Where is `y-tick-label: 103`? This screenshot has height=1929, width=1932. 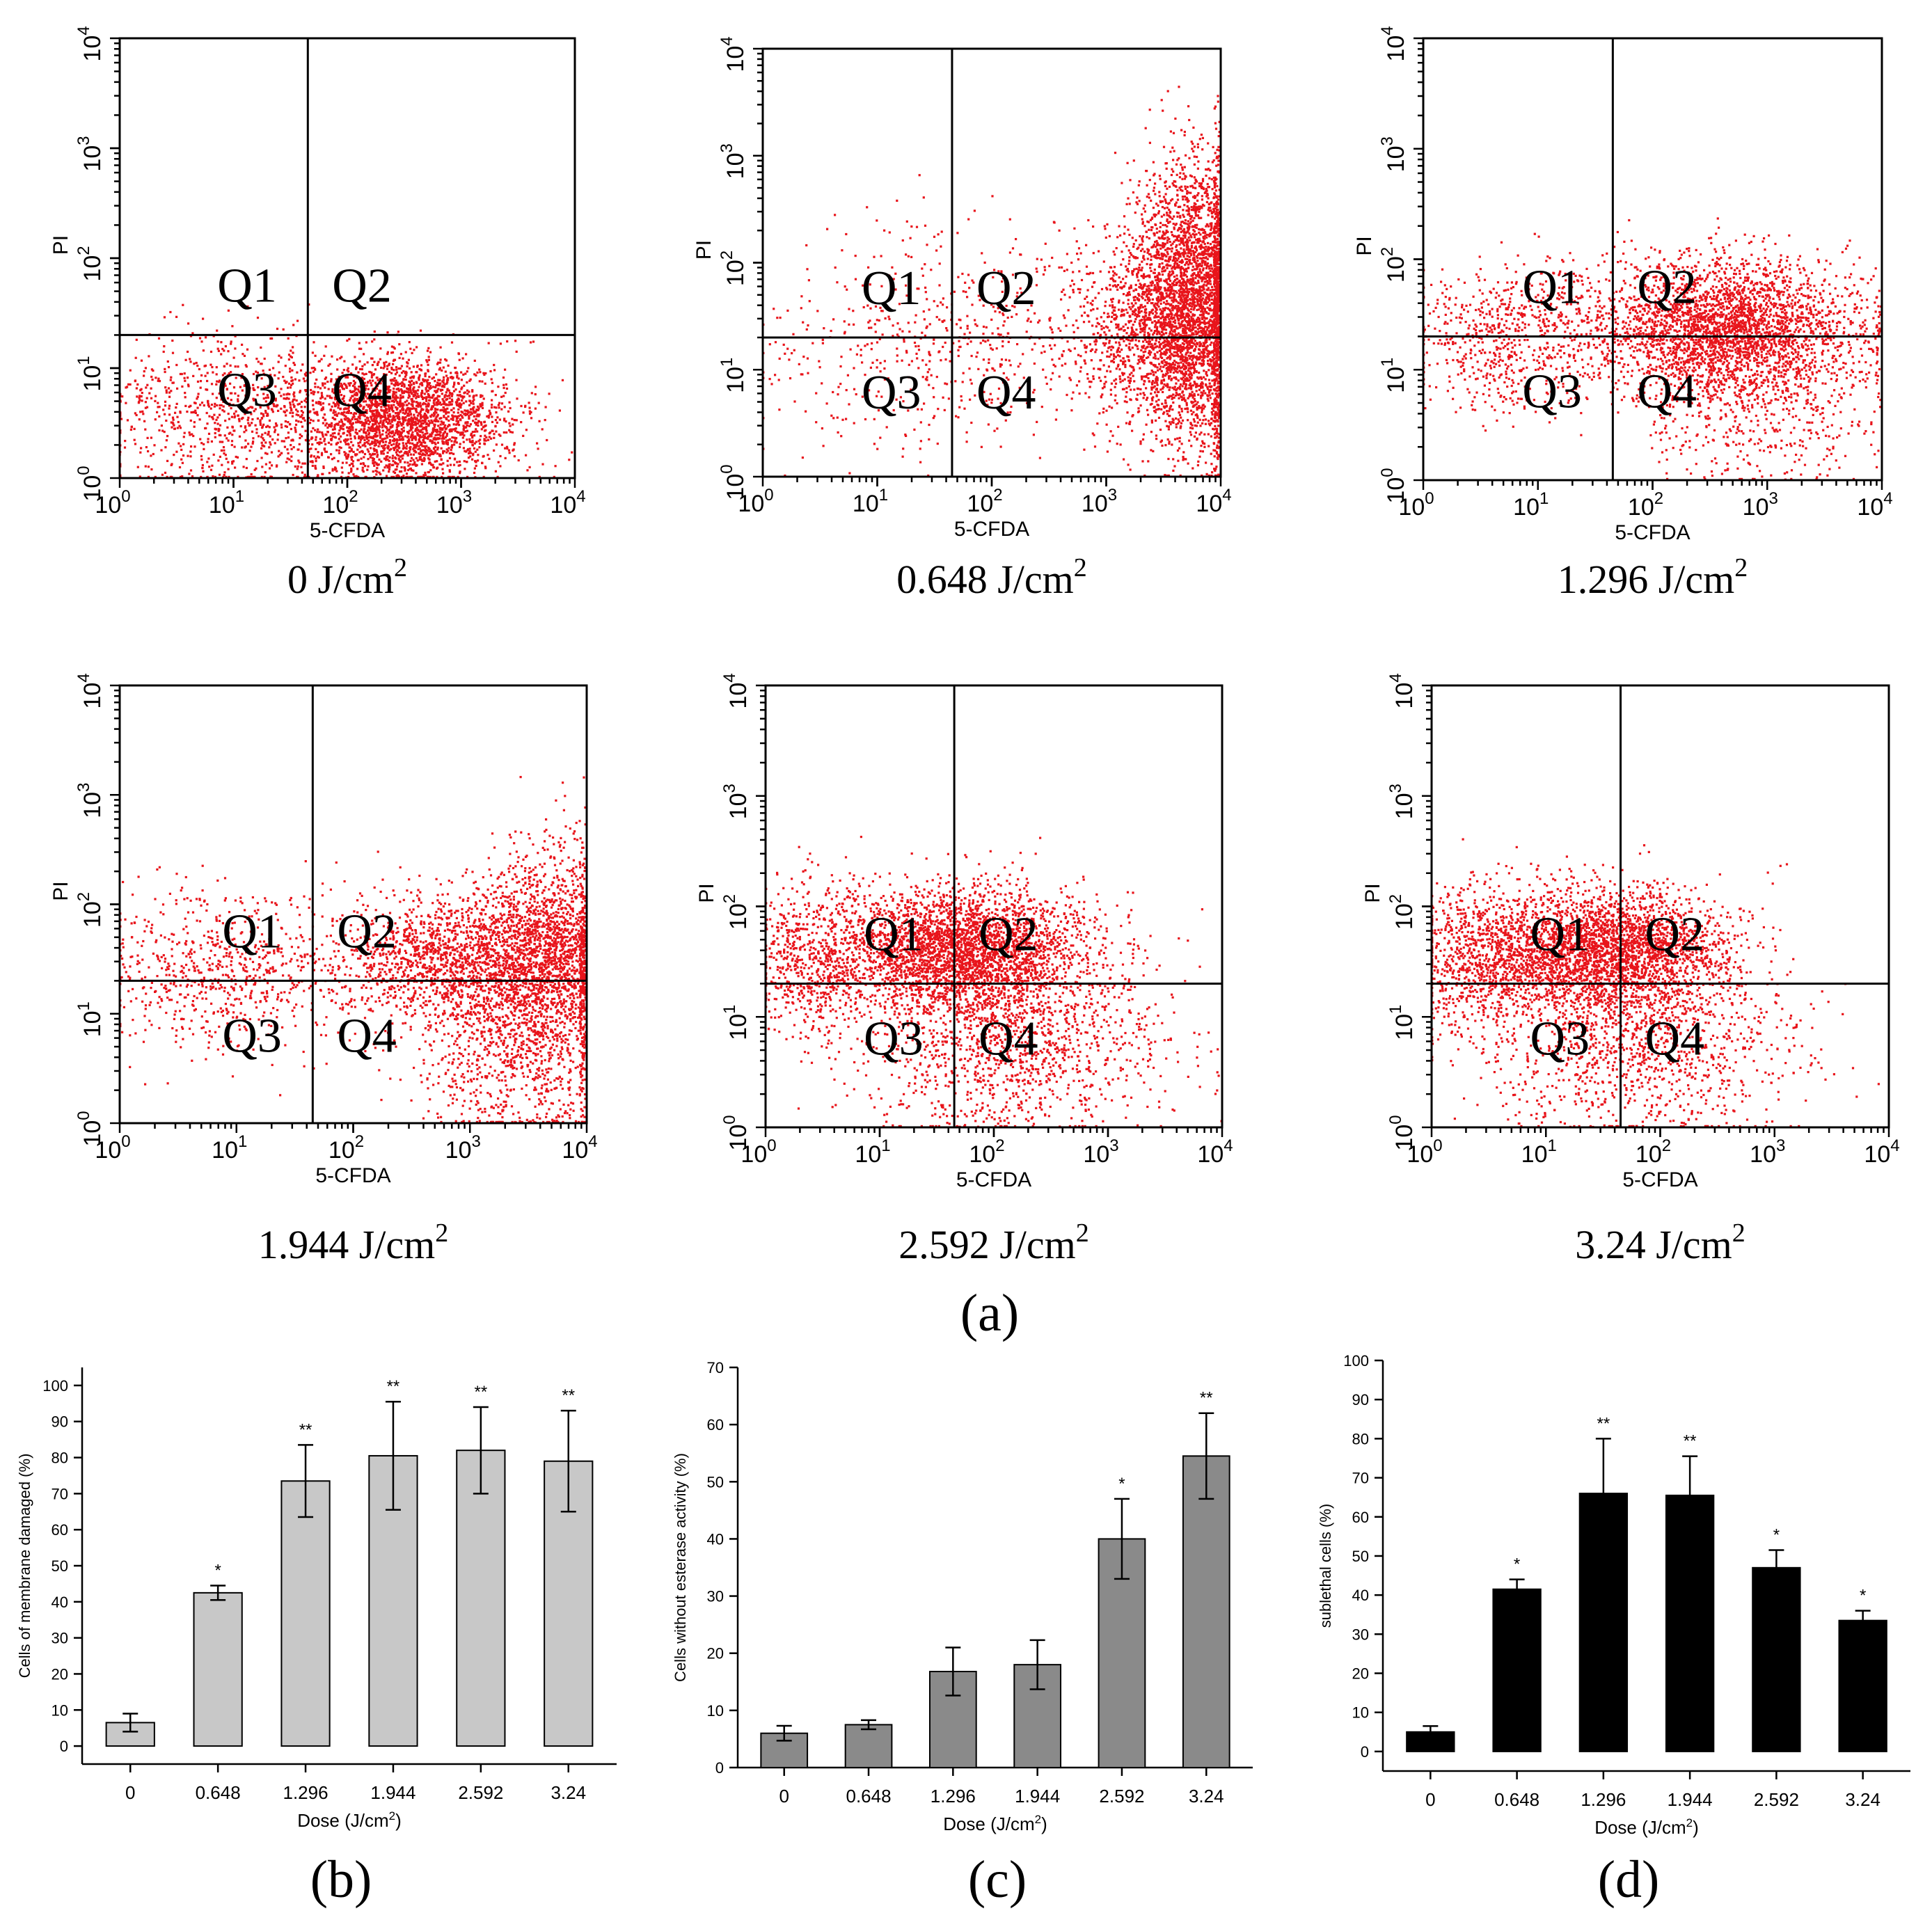
y-tick-label: 103 is located at coordinates (90, 153).